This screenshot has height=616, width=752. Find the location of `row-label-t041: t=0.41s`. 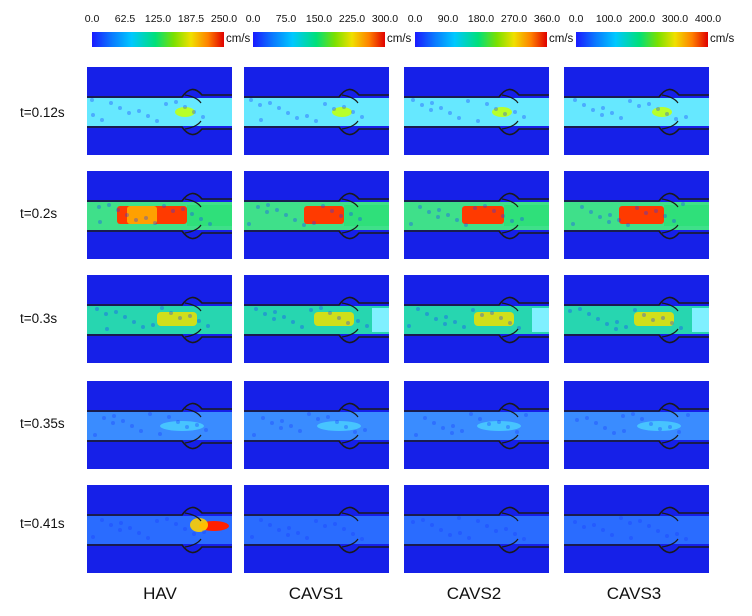

row-label-t041: t=0.41s is located at coordinates (42, 523).